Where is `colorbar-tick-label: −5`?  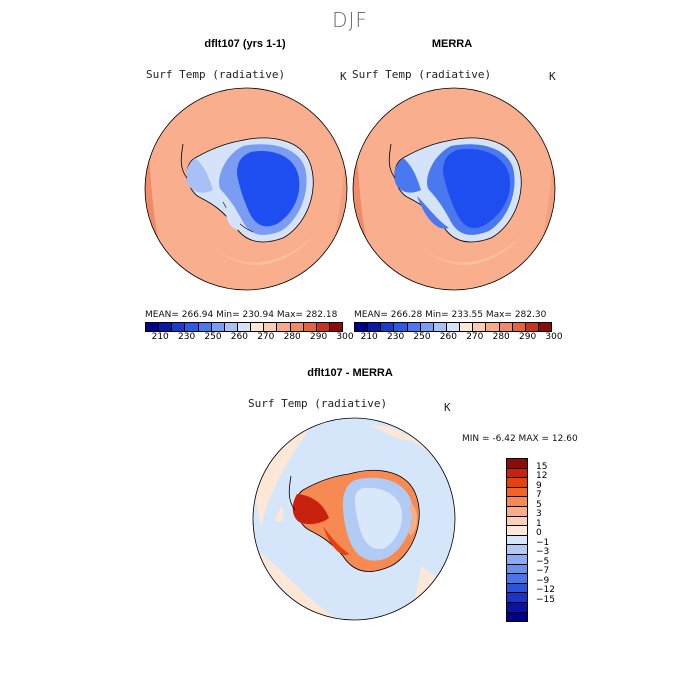 colorbar-tick-label: −5 is located at coordinates (543, 561).